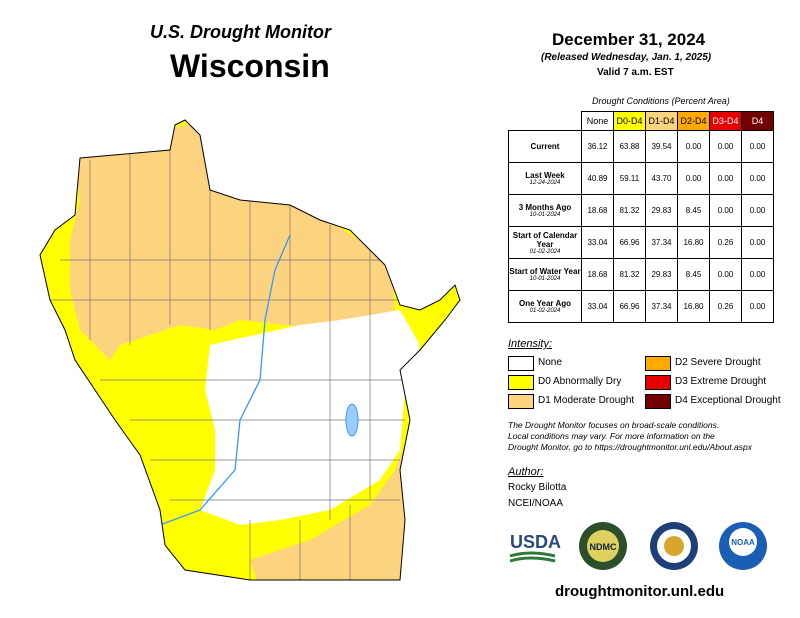 The height and width of the screenshot is (618, 800). Describe the element at coordinates (603, 547) in the screenshot. I see `logo-ndmc: NDMC` at that location.